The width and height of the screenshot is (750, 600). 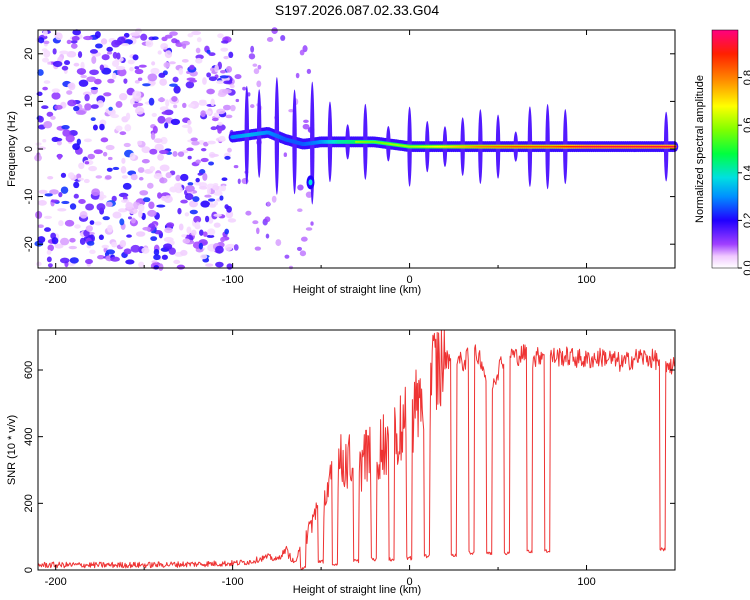 I want to click on x-tick-label: 0, so click(x=410, y=280).